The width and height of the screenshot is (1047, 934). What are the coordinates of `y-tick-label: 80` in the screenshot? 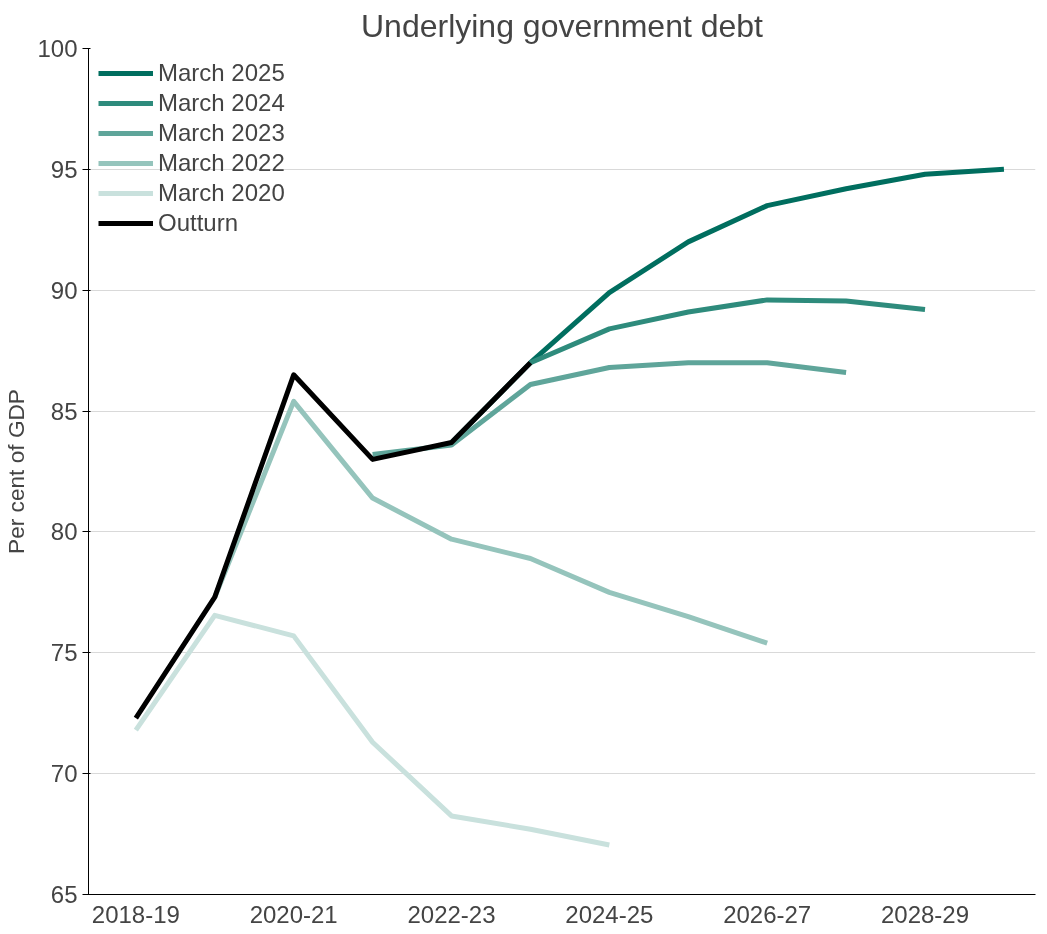 It's located at (64, 532).